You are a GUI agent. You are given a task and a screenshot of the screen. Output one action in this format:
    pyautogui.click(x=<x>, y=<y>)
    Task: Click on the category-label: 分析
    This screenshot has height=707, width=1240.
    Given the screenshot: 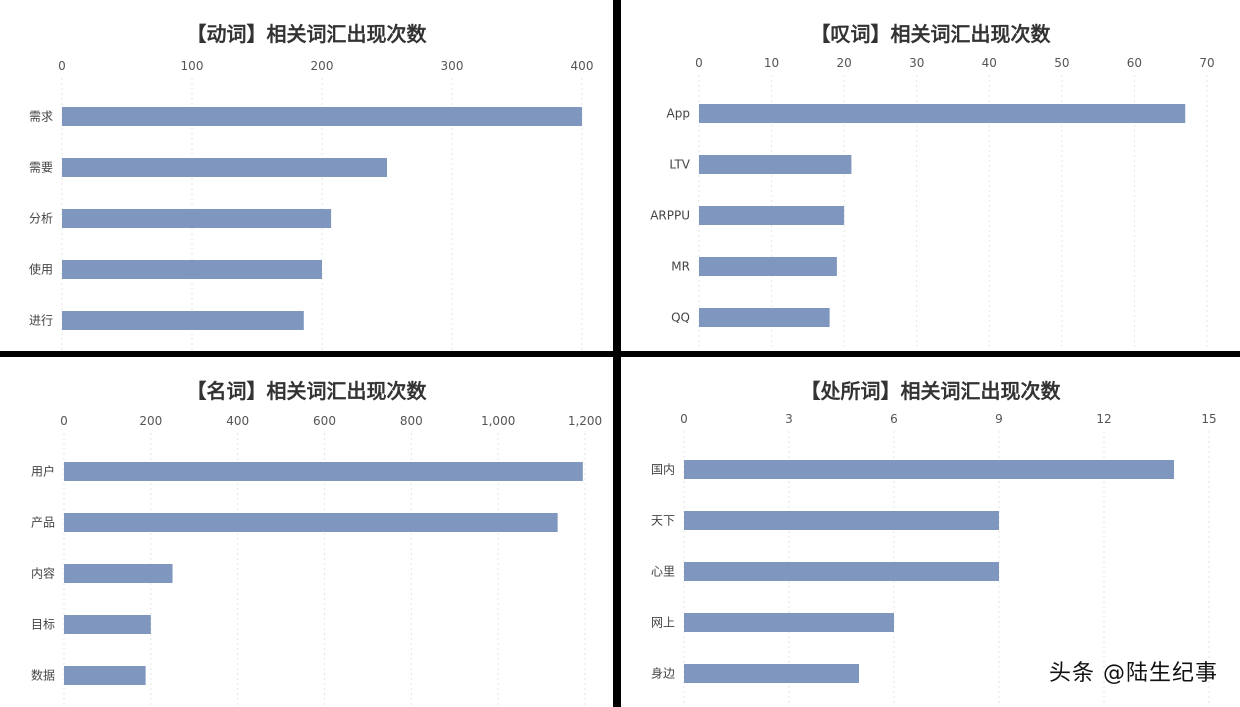 What is the action you would take?
    pyautogui.click(x=41, y=219)
    